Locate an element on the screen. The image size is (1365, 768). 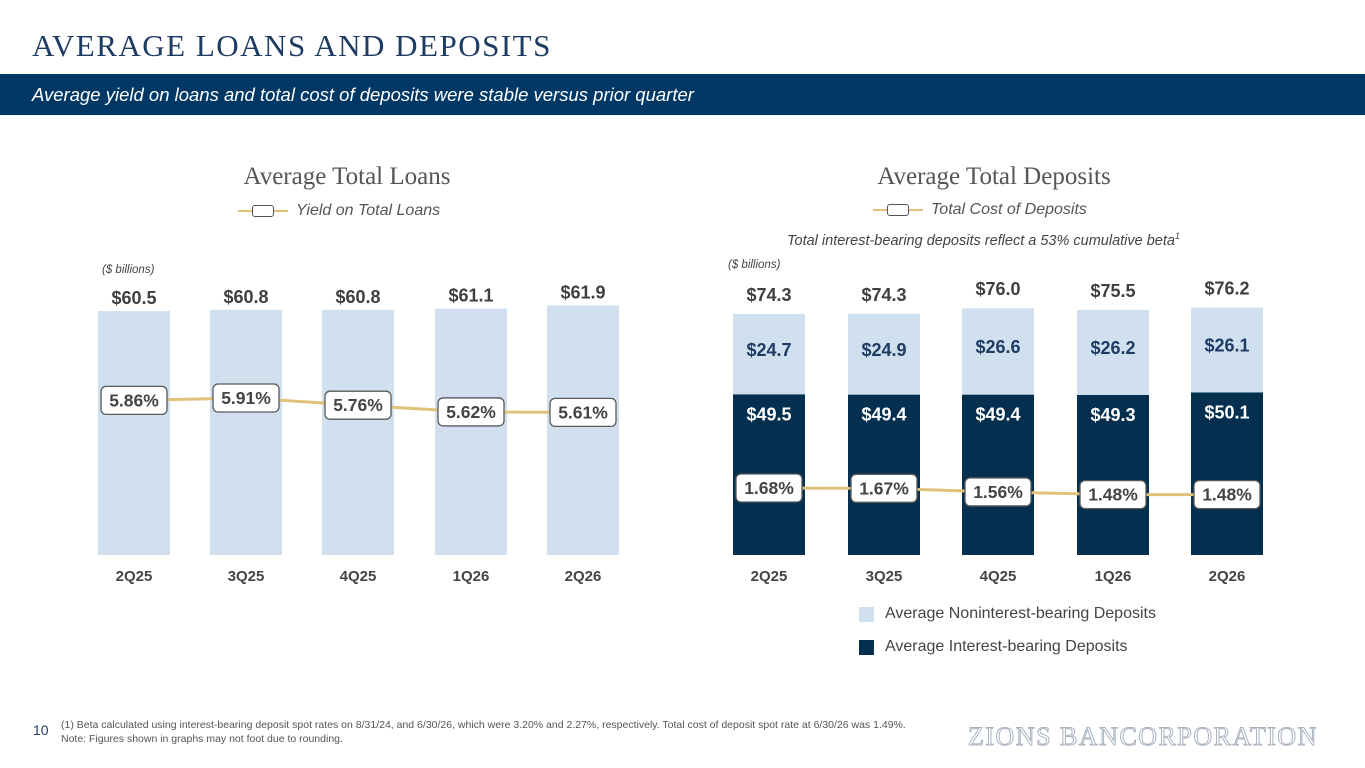
loans-x-tick: 2Q25 is located at coordinates (134, 576).